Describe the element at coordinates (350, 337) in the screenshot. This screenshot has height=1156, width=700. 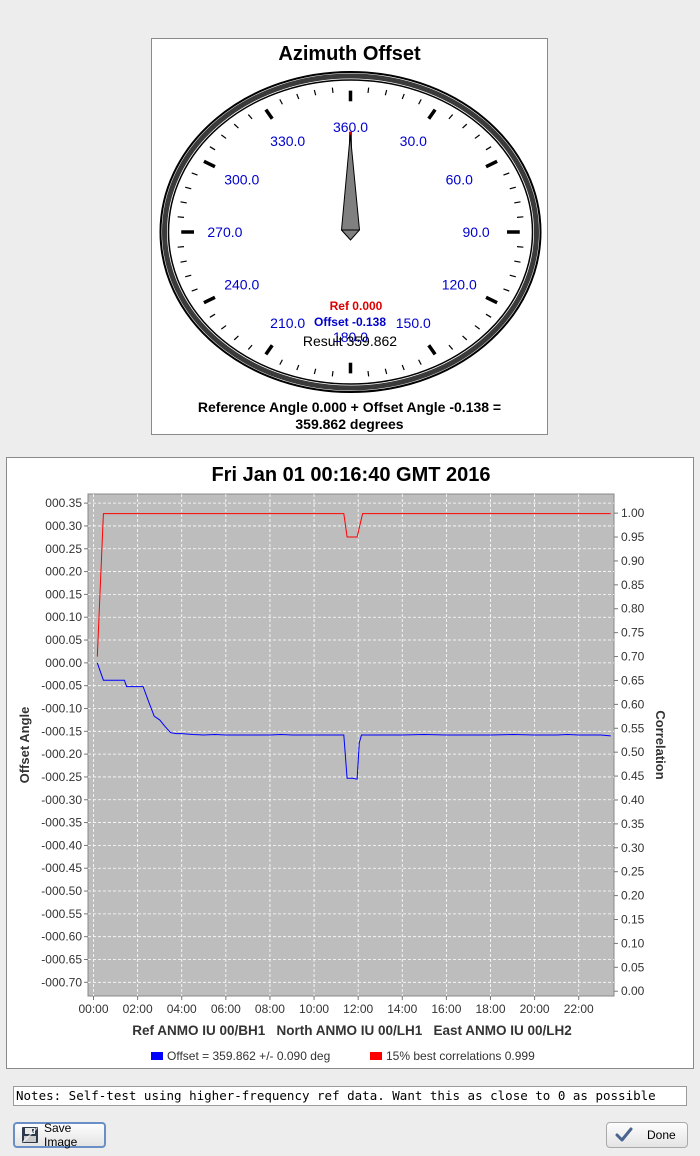
I see `dial-tick-label: 180.0` at that location.